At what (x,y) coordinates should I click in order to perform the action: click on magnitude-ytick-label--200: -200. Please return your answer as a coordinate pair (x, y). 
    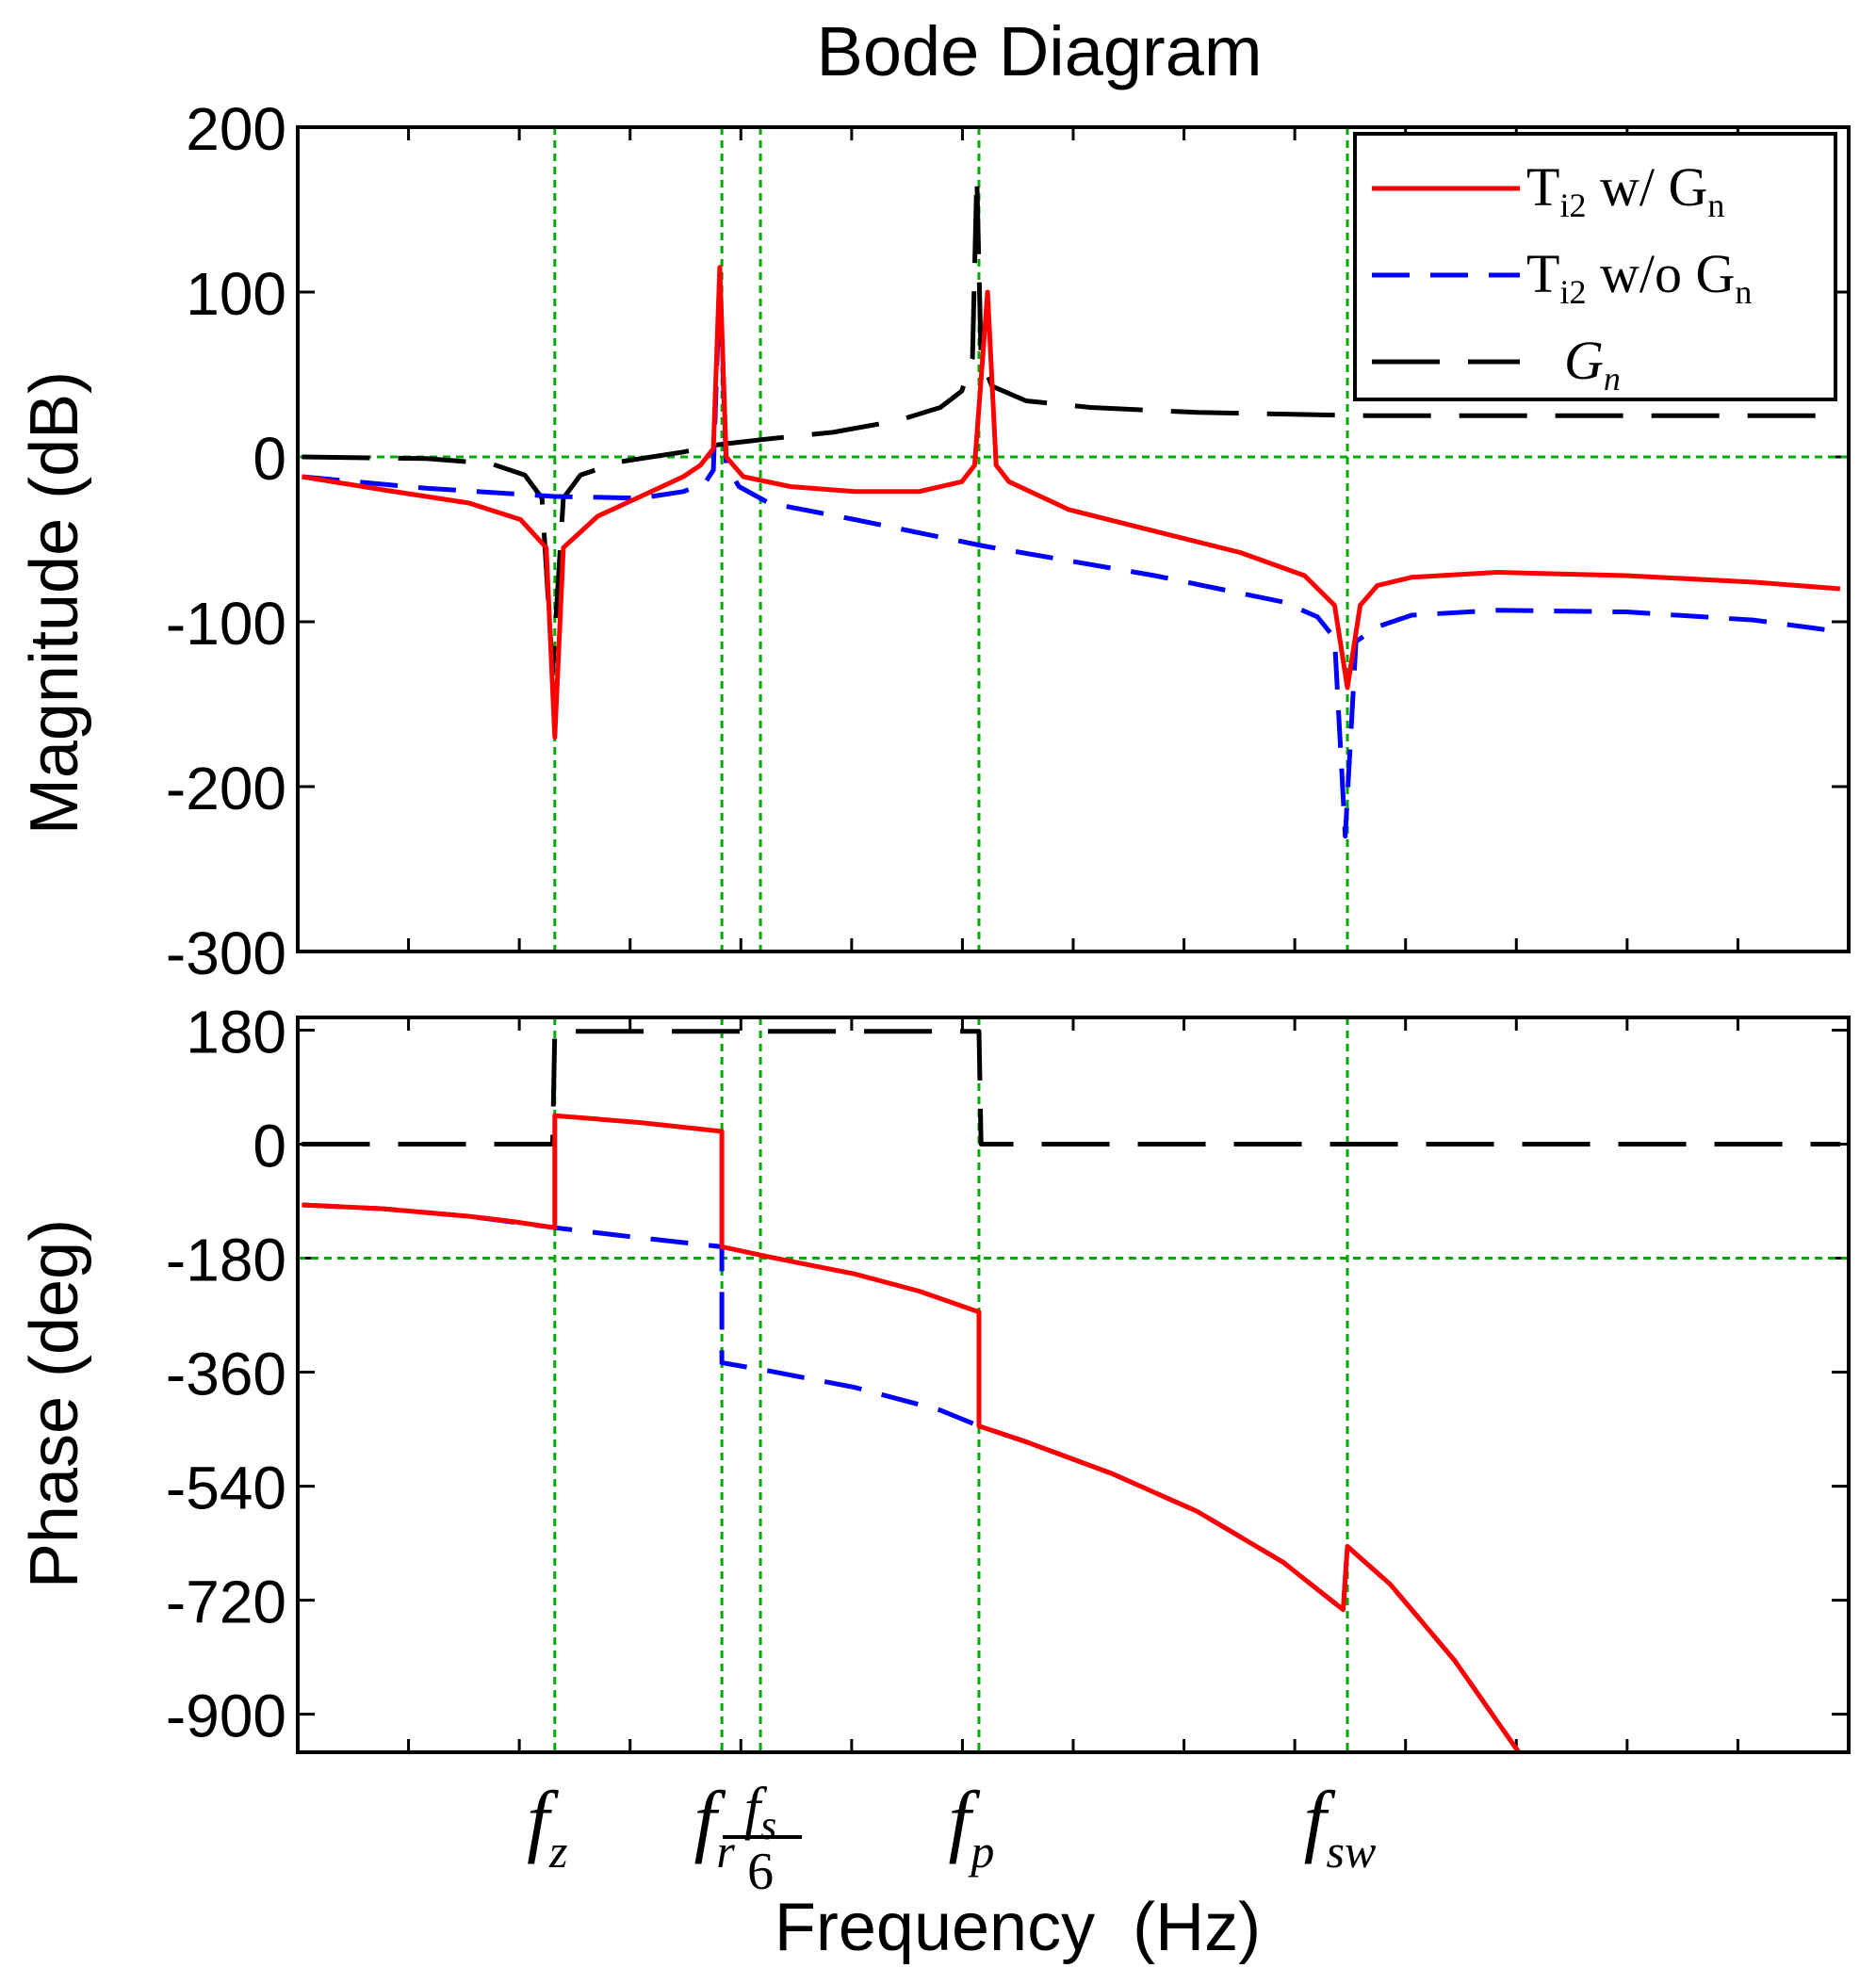
    Looking at the image, I should click on (226, 789).